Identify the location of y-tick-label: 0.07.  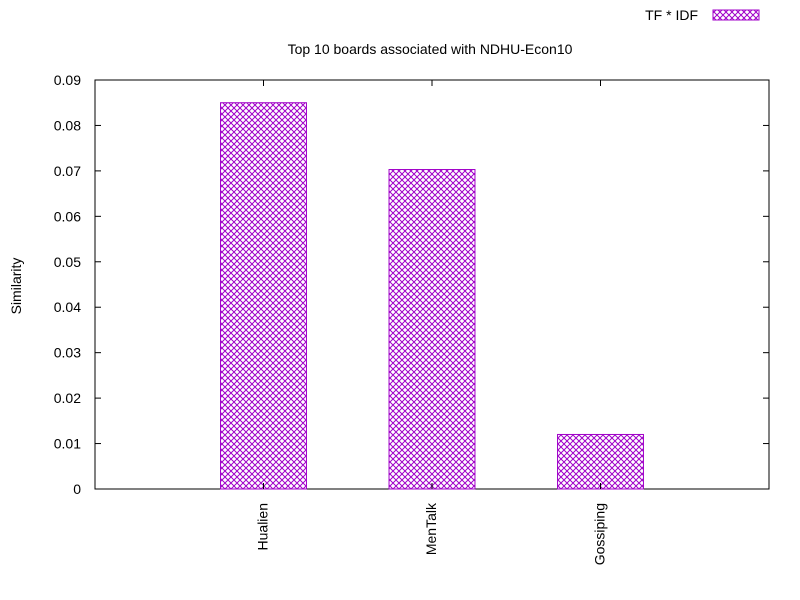
(67, 171).